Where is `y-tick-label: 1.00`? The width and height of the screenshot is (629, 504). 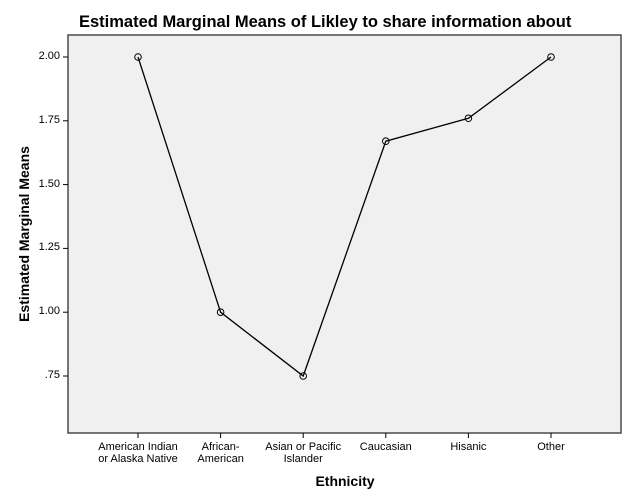 y-tick-label: 1.00 is located at coordinates (49, 311).